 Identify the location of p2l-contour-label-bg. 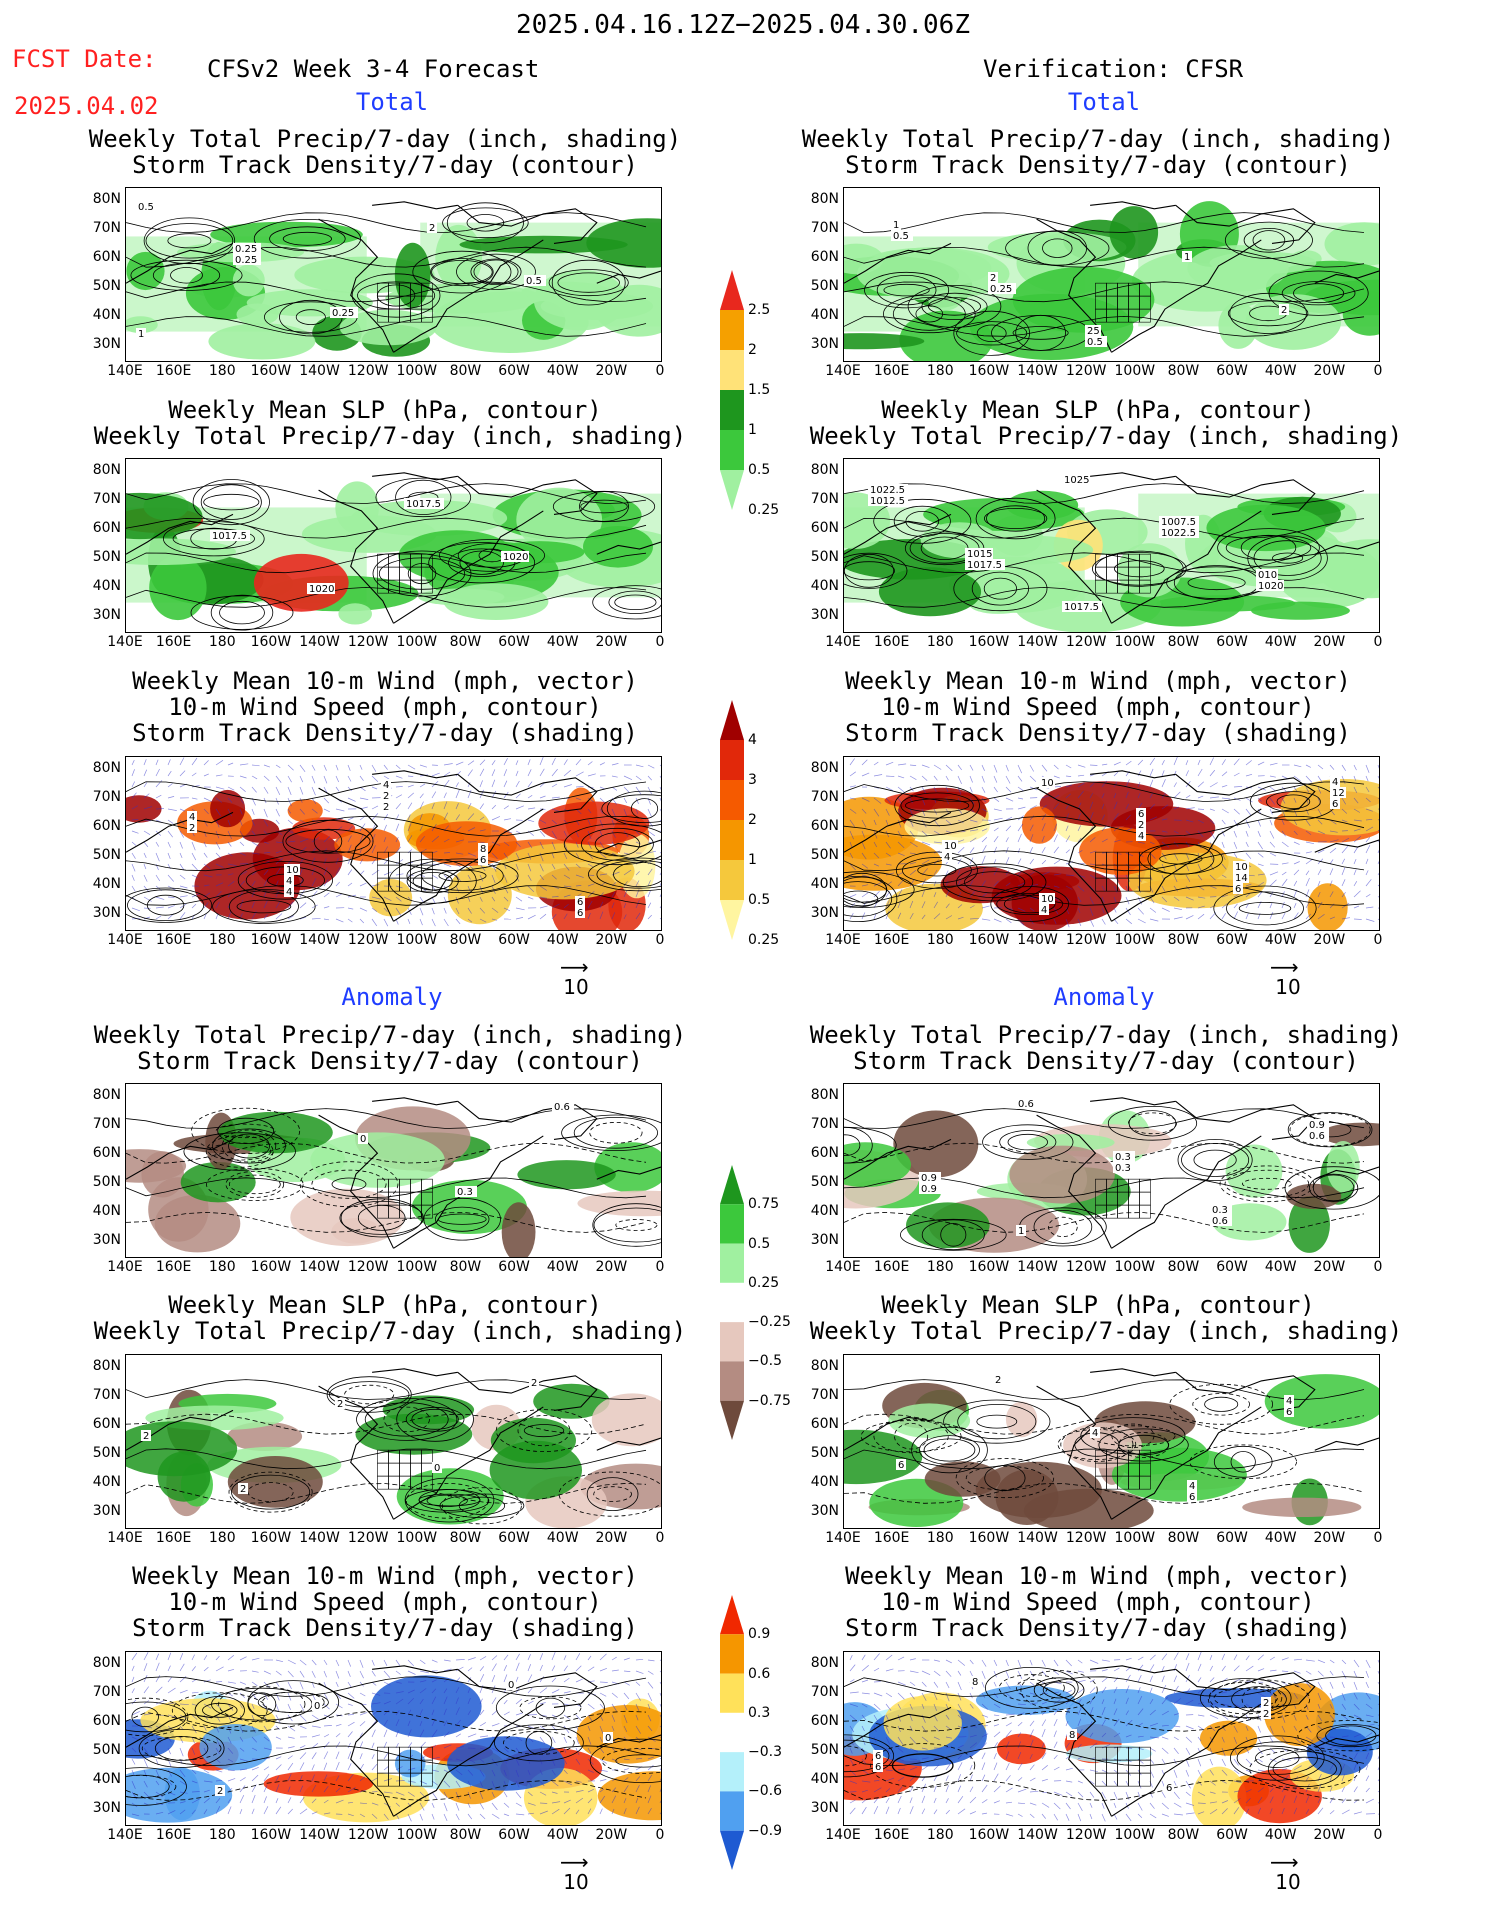
(424, 503).